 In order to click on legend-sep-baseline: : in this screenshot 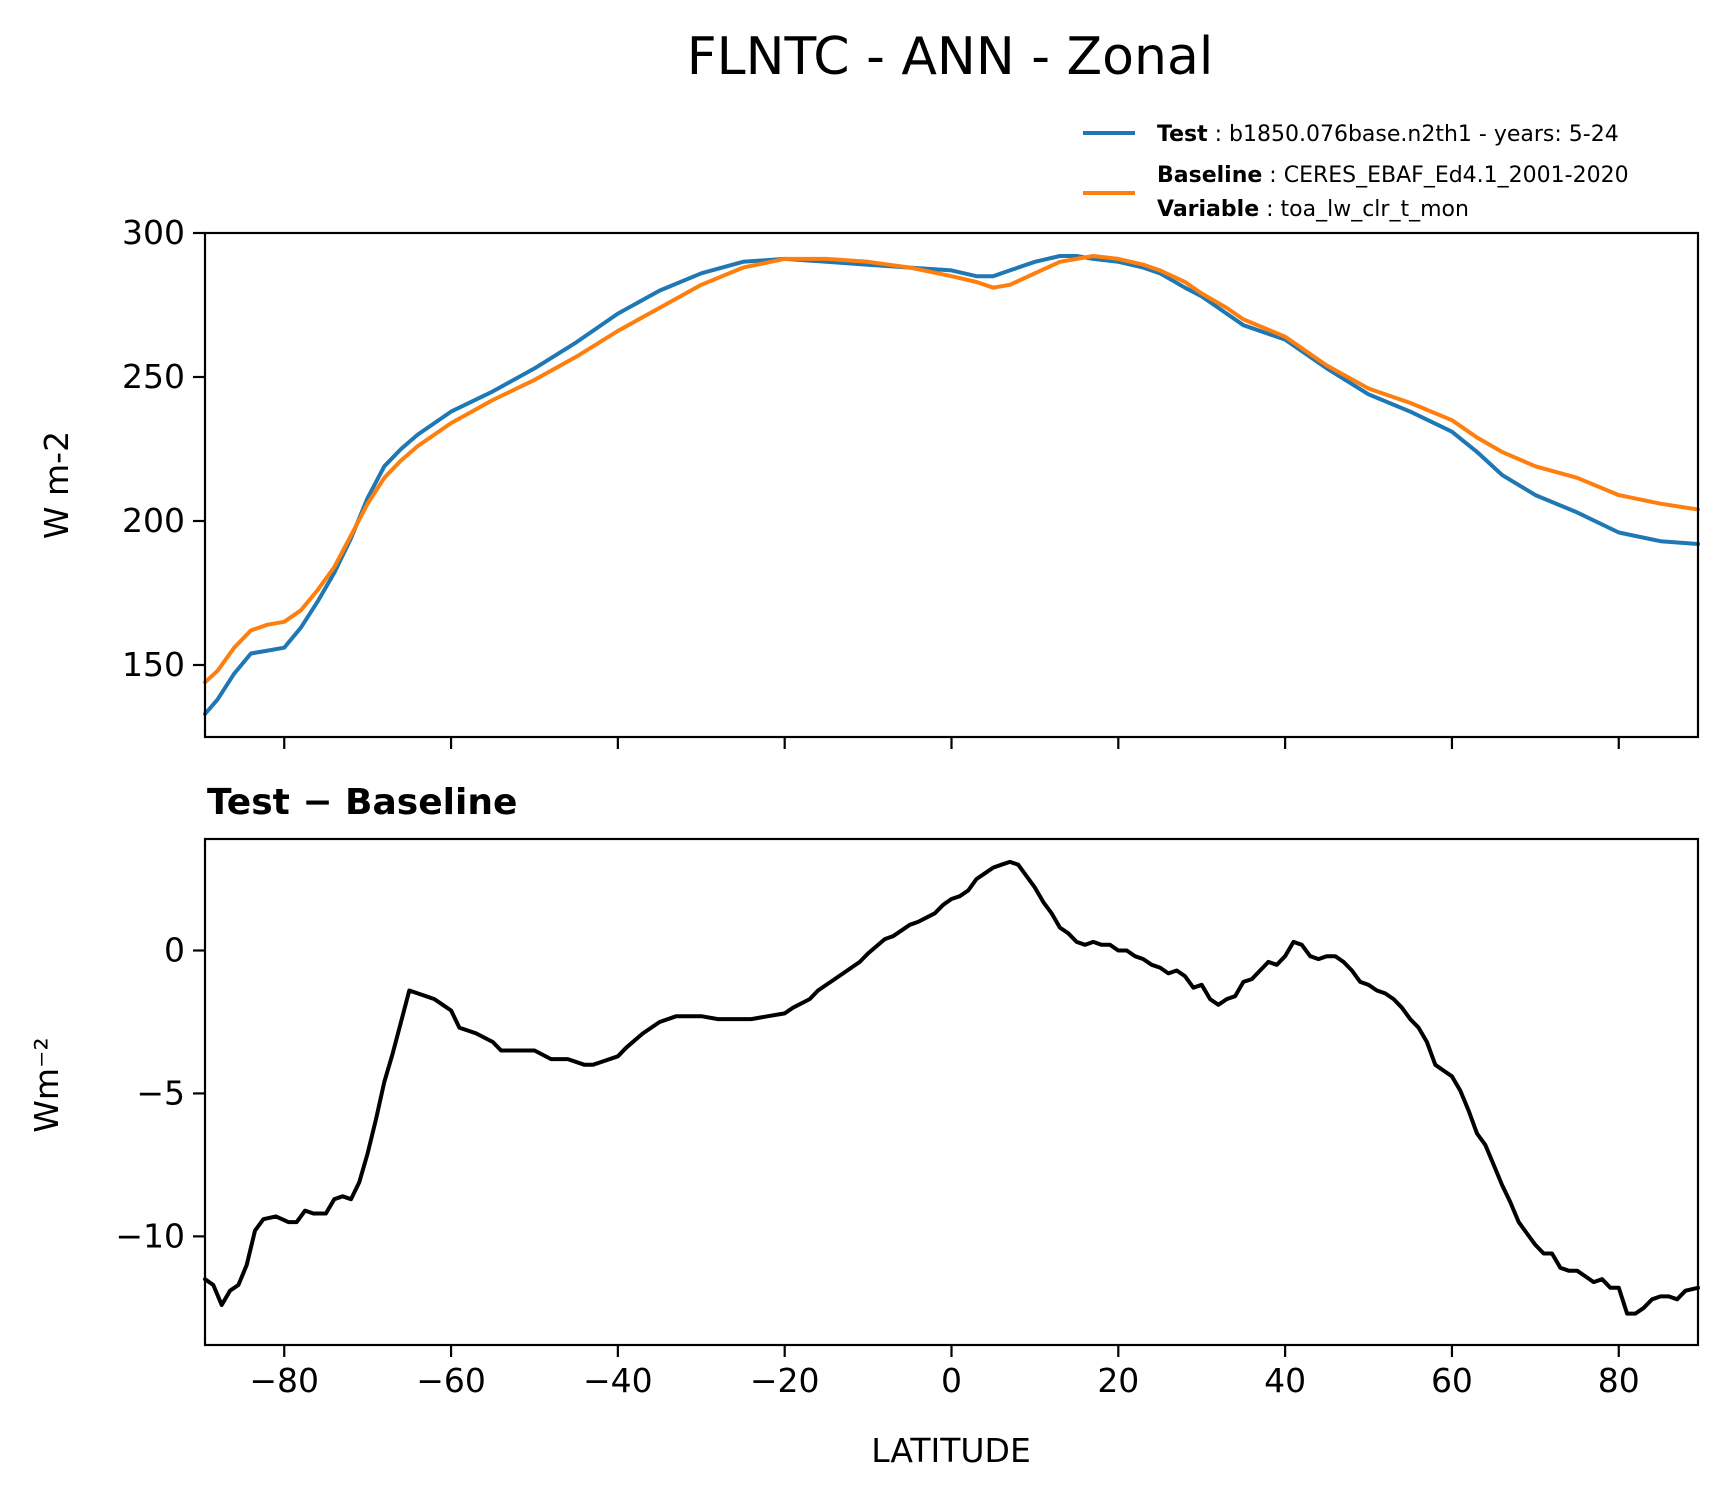, I will do `click(1272, 175)`.